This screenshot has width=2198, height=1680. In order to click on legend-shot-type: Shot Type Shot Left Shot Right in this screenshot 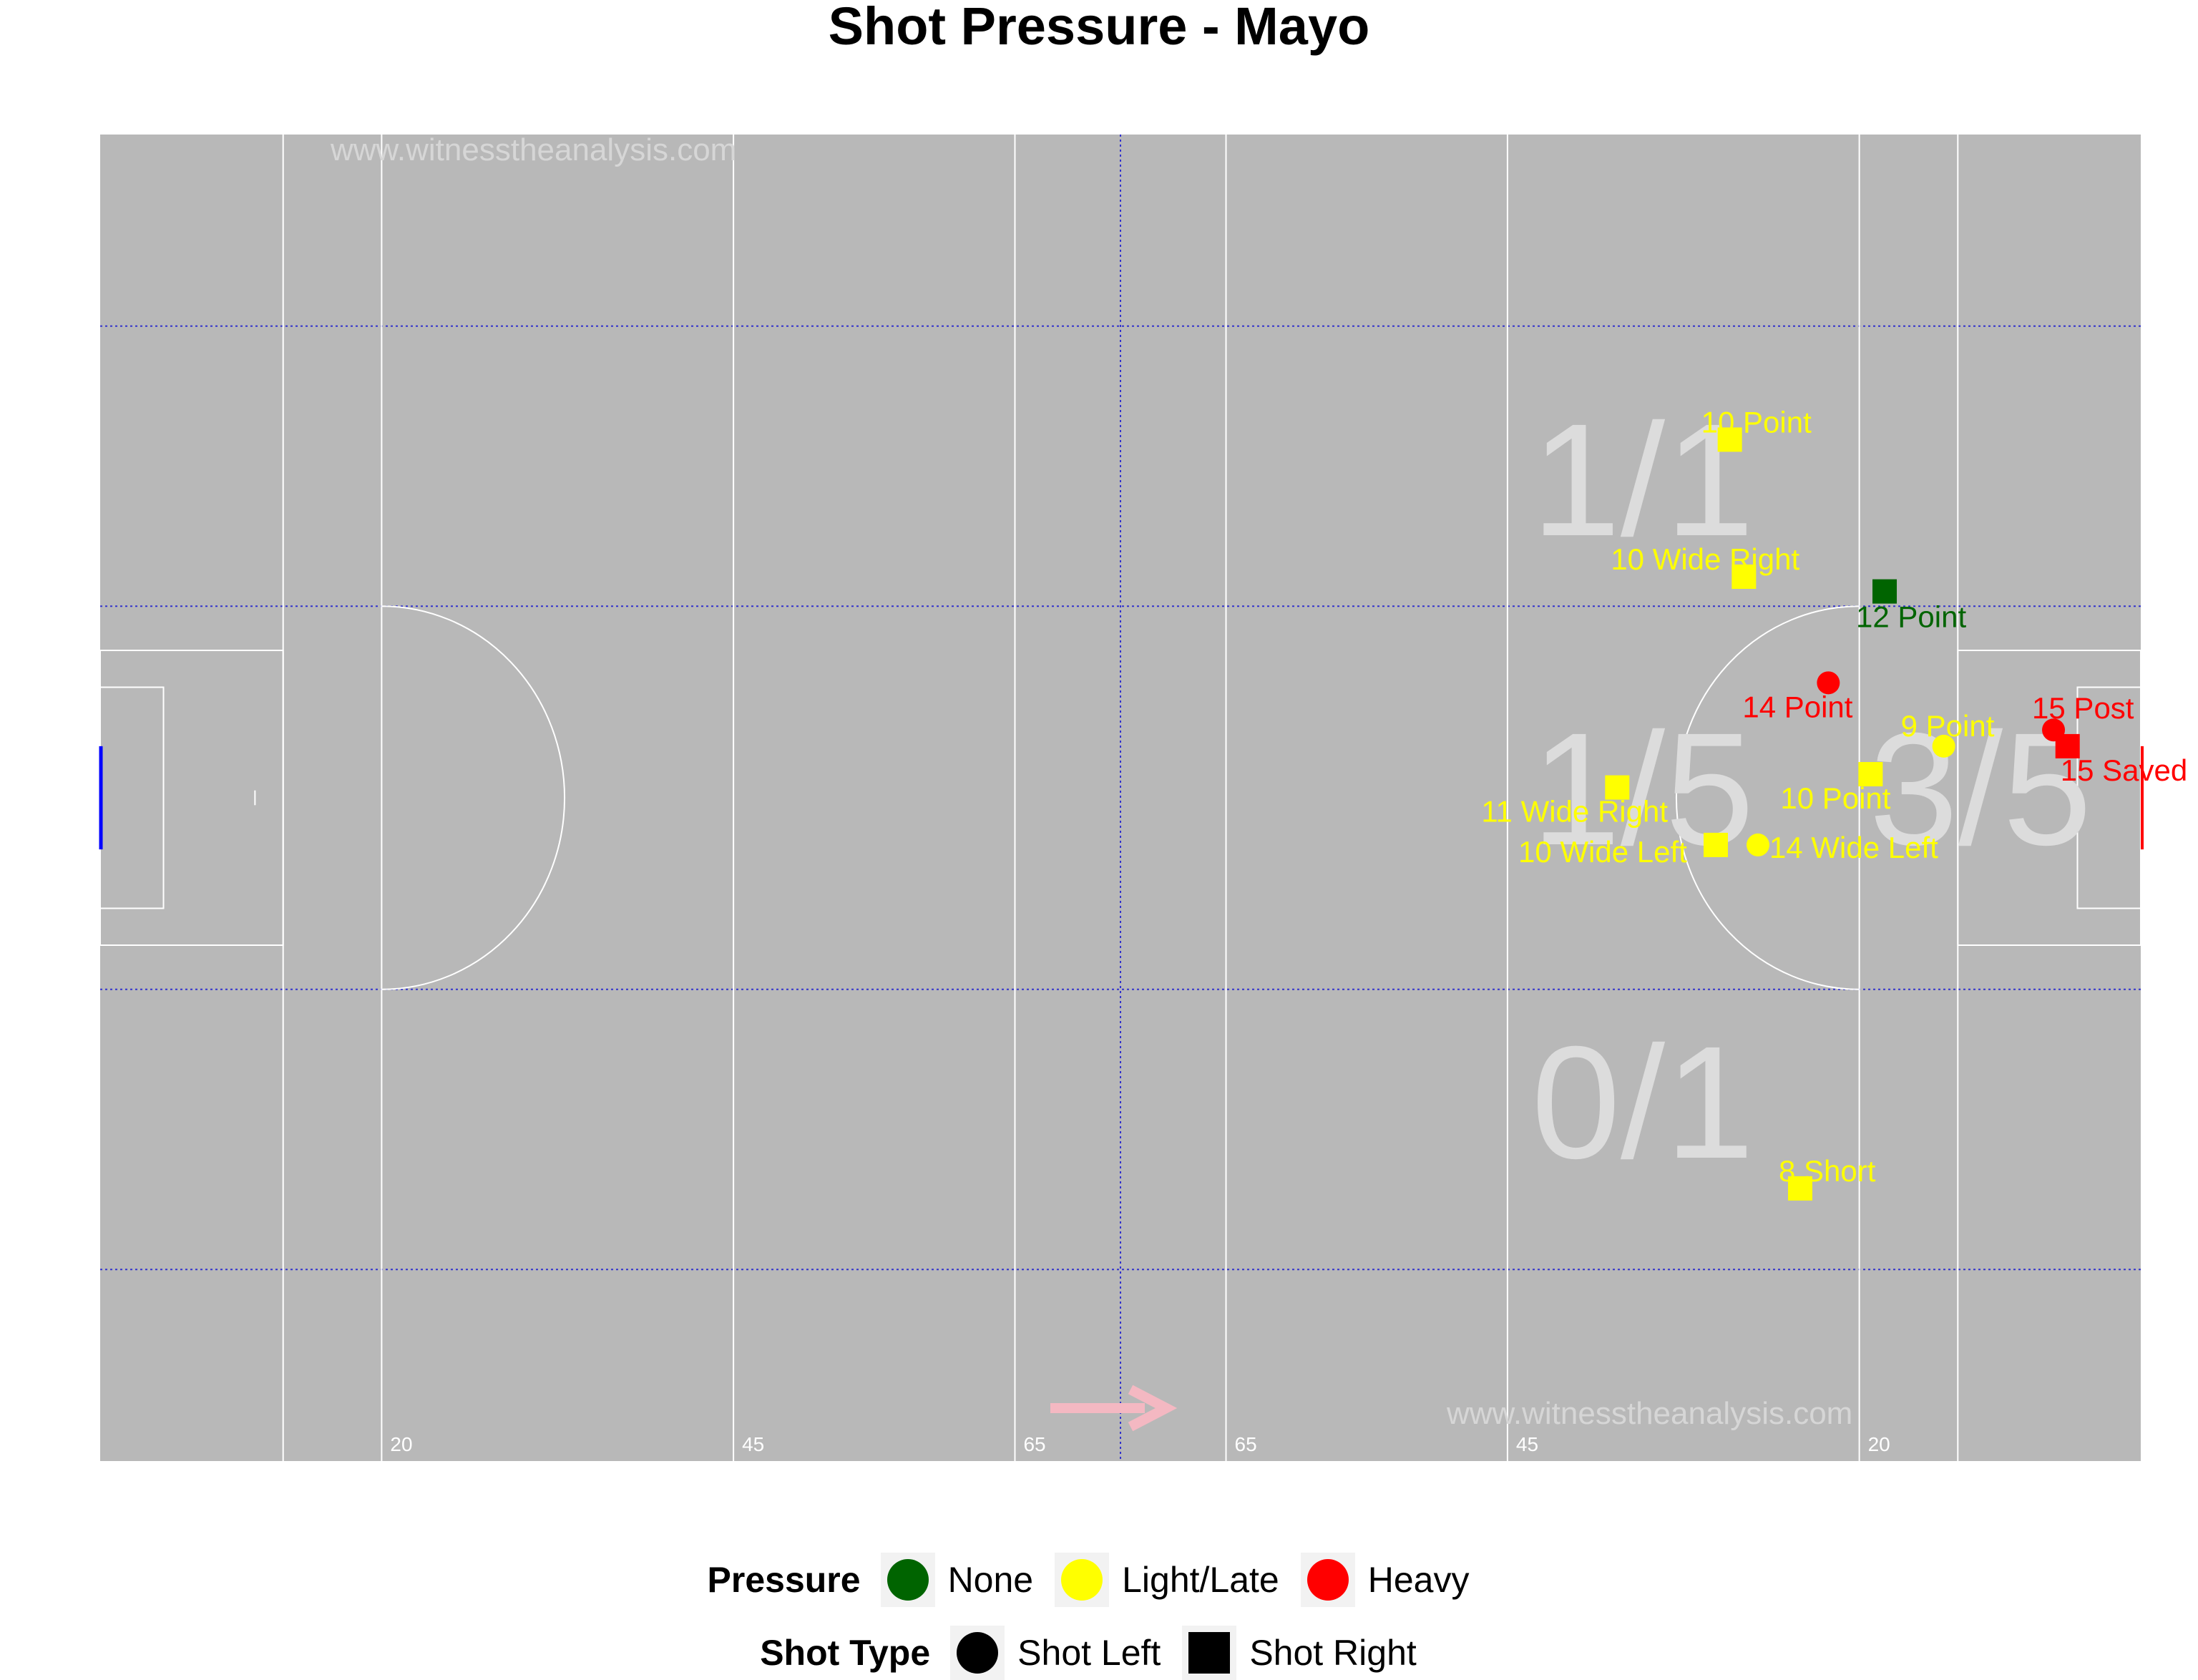, I will do `click(1099, 1653)`.